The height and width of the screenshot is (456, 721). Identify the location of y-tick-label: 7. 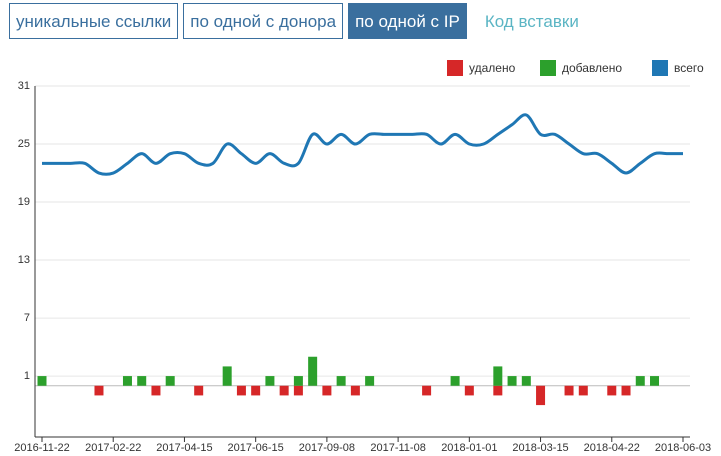
(27, 318).